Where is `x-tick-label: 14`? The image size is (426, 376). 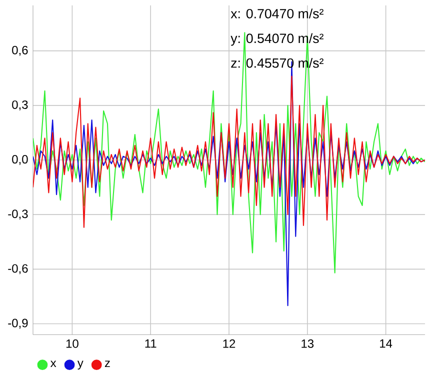 x-tick-label: 14 is located at coordinates (386, 343).